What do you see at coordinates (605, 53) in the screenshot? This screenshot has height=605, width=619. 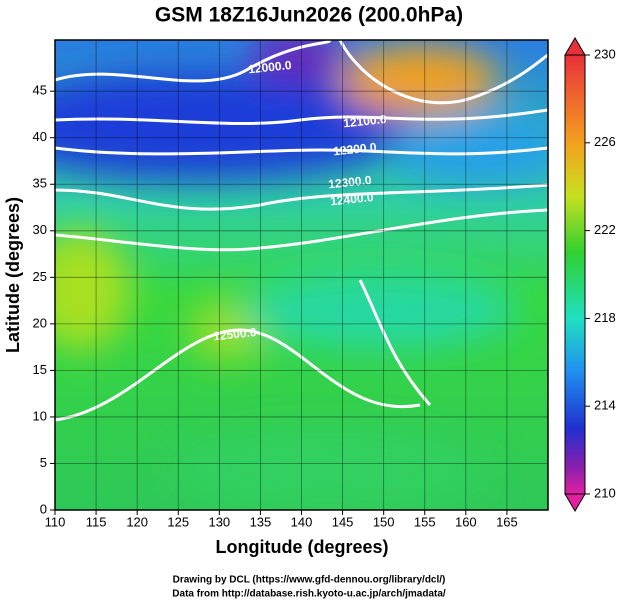 I see `colorbar-tick-label: 230` at bounding box center [605, 53].